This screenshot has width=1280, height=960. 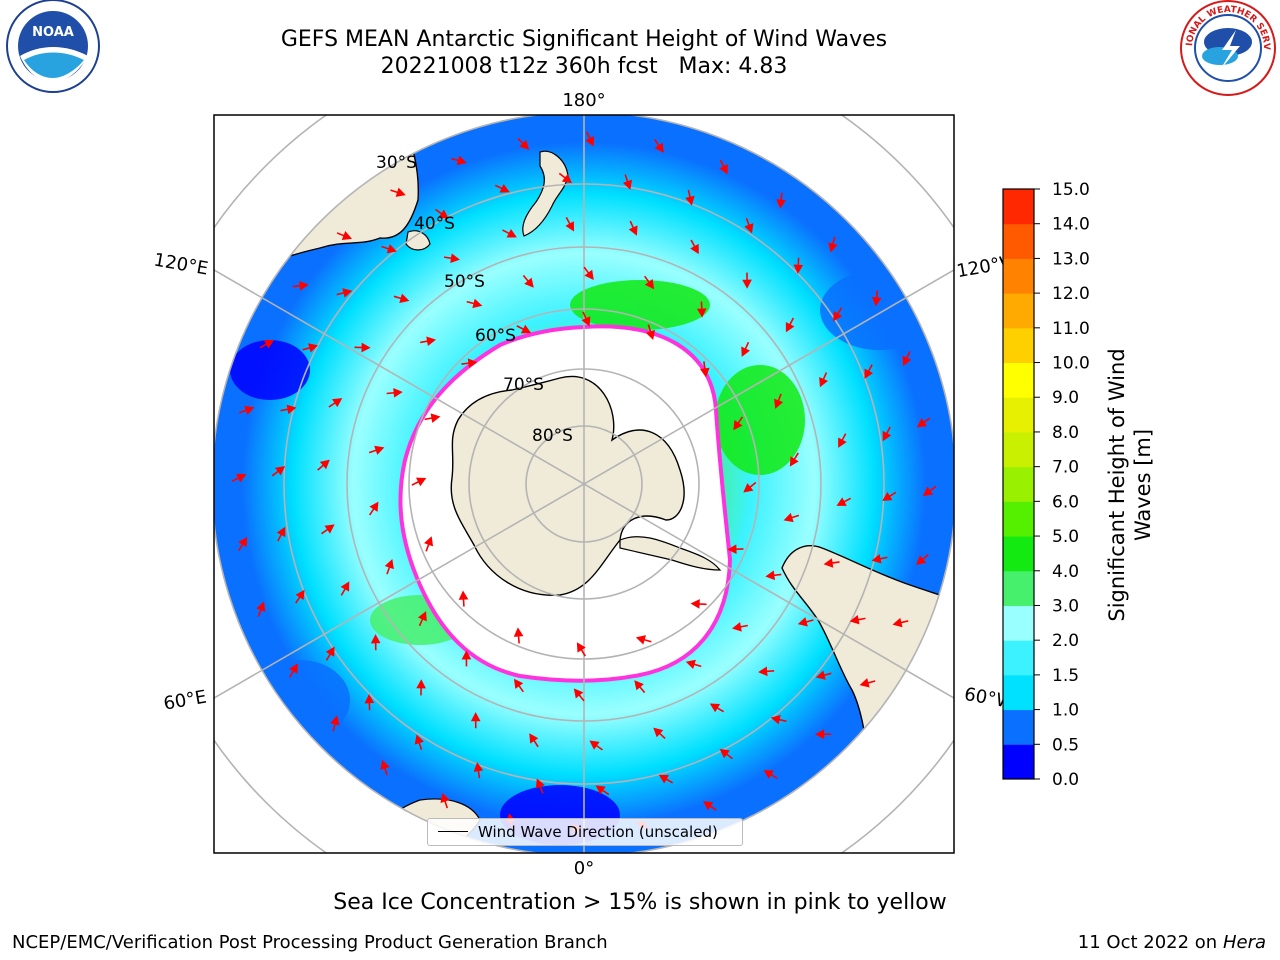 I want to click on colorbar-tick-label: 4.0, so click(x=1065, y=572).